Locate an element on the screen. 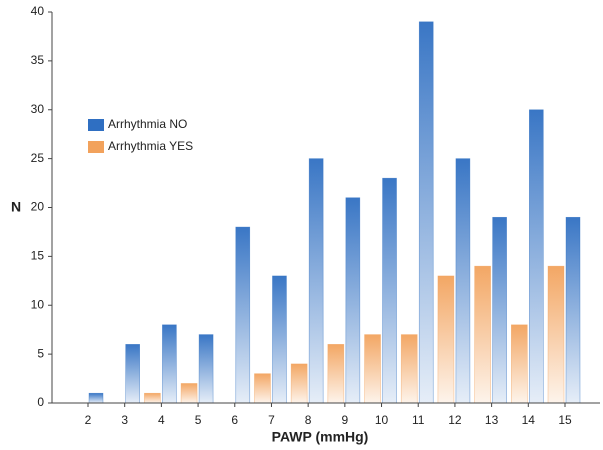  x-tick-label: 10 is located at coordinates (382, 420).